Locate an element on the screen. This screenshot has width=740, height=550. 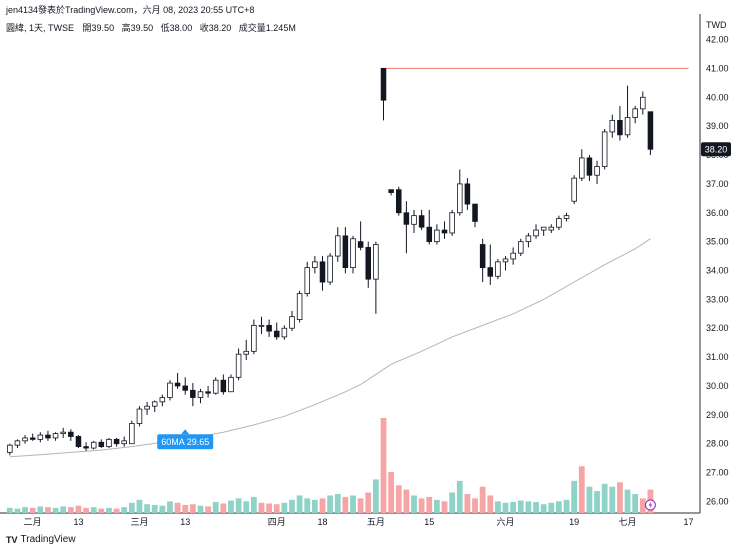
ma-label-box is located at coordinates (185, 442).